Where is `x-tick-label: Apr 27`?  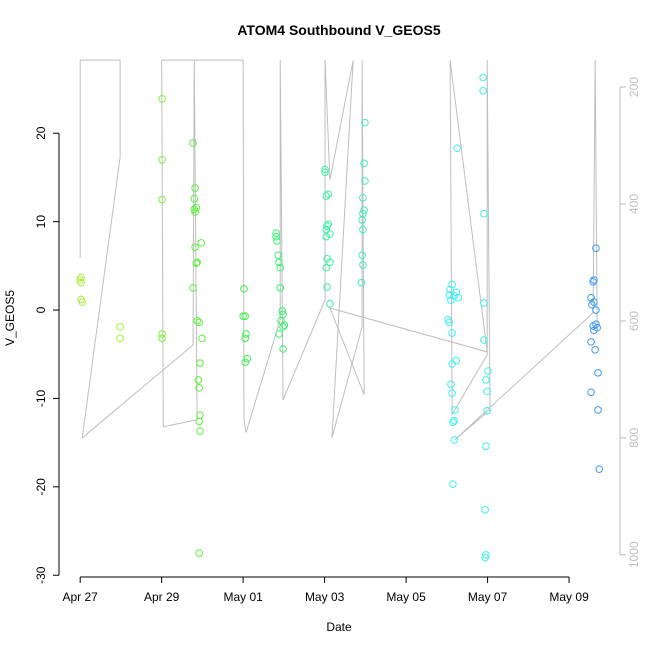 x-tick-label: Apr 27 is located at coordinates (81, 597).